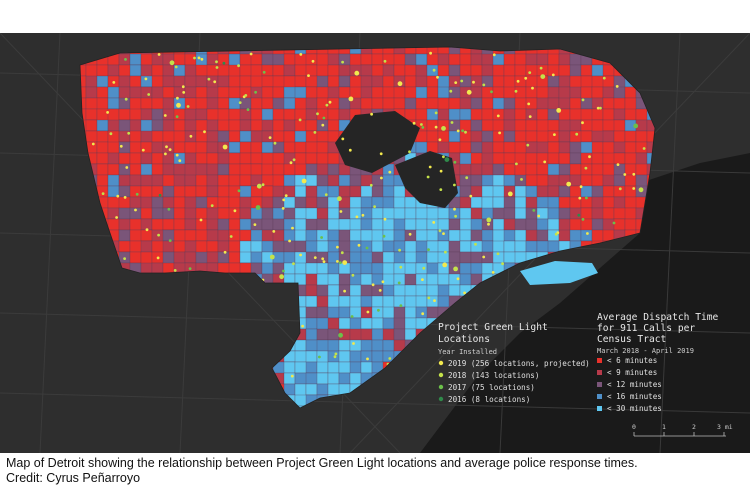 Image resolution: width=750 pixels, height=495 pixels. What do you see at coordinates (632, 360) in the screenshot?
I see `legend-item-6min: < 6 minutes` at bounding box center [632, 360].